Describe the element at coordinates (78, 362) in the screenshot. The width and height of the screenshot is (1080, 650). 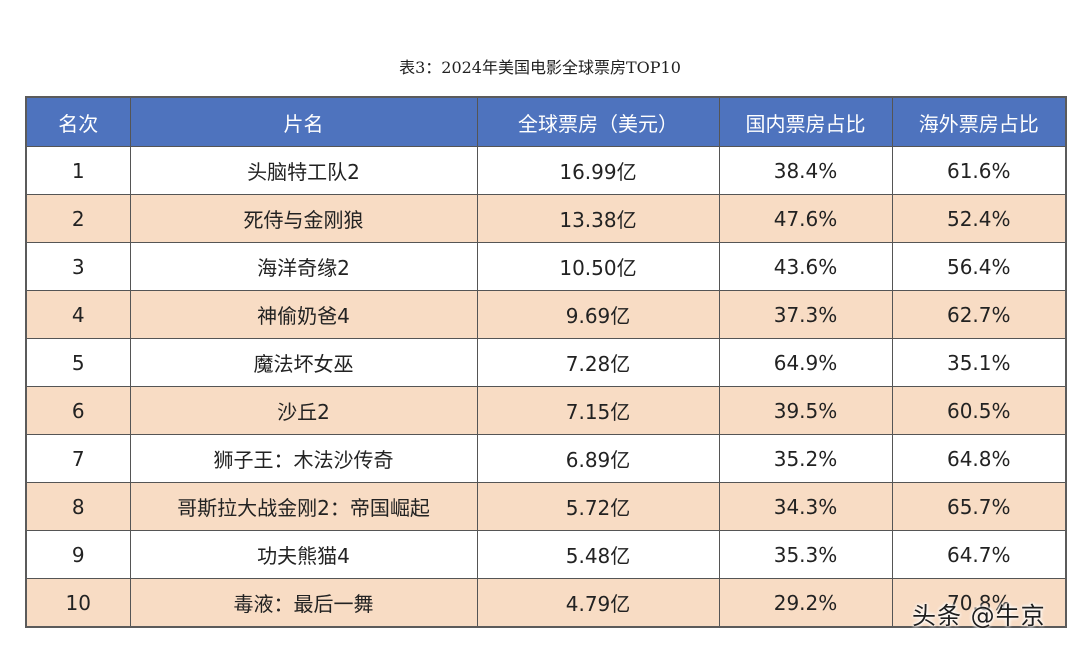
I see `cell-rank: 5` at that location.